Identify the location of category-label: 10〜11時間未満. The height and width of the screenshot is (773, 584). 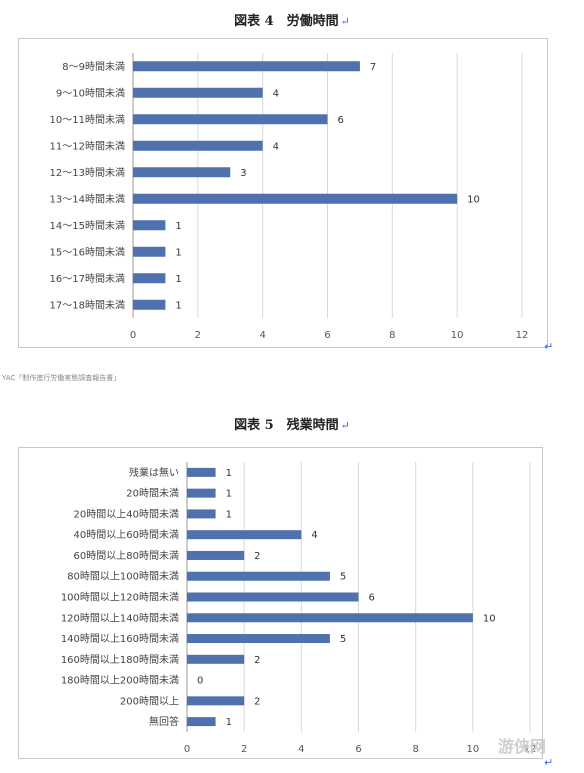
(87, 120).